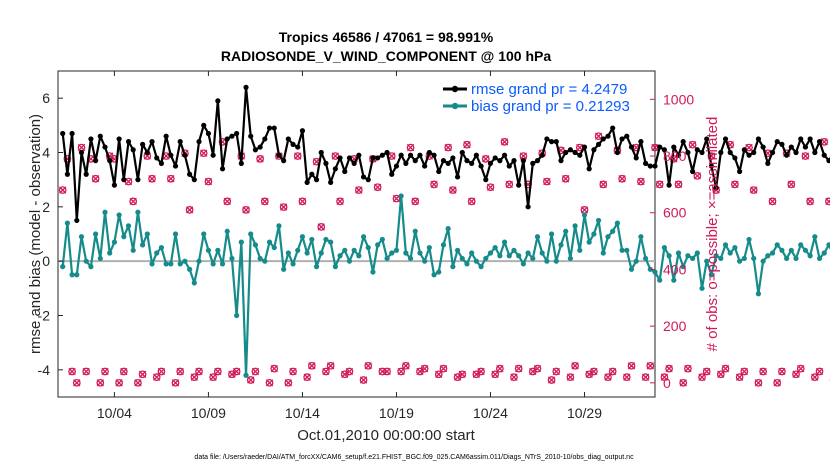  Describe the element at coordinates (584, 413) in the screenshot. I see `x-tick-label: 10/29` at that location.